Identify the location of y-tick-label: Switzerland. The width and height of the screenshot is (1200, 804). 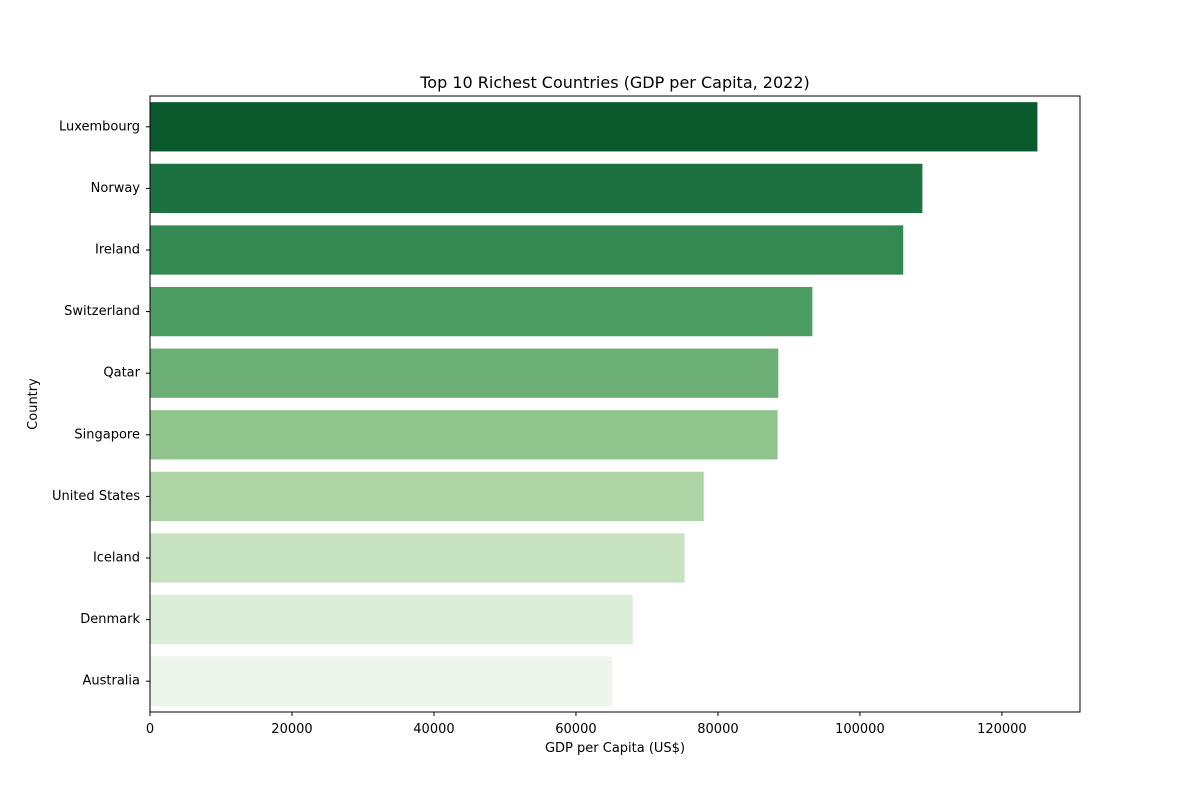
(102, 311).